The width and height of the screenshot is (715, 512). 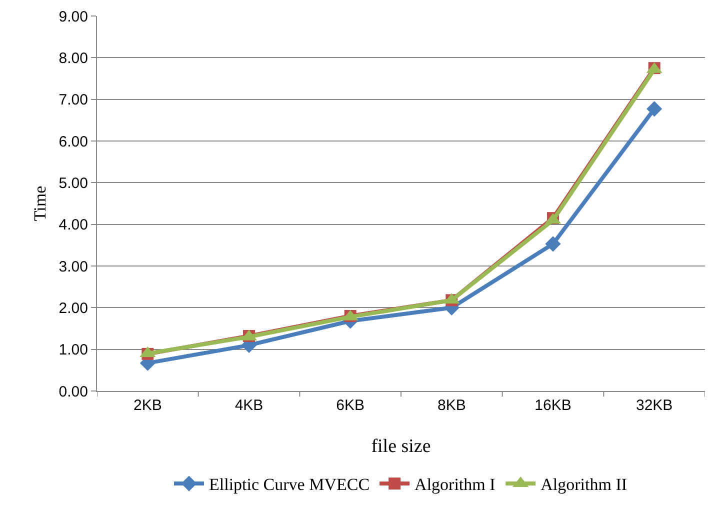 What do you see at coordinates (73, 391) in the screenshot?
I see `y-tick-label: 0.00` at bounding box center [73, 391].